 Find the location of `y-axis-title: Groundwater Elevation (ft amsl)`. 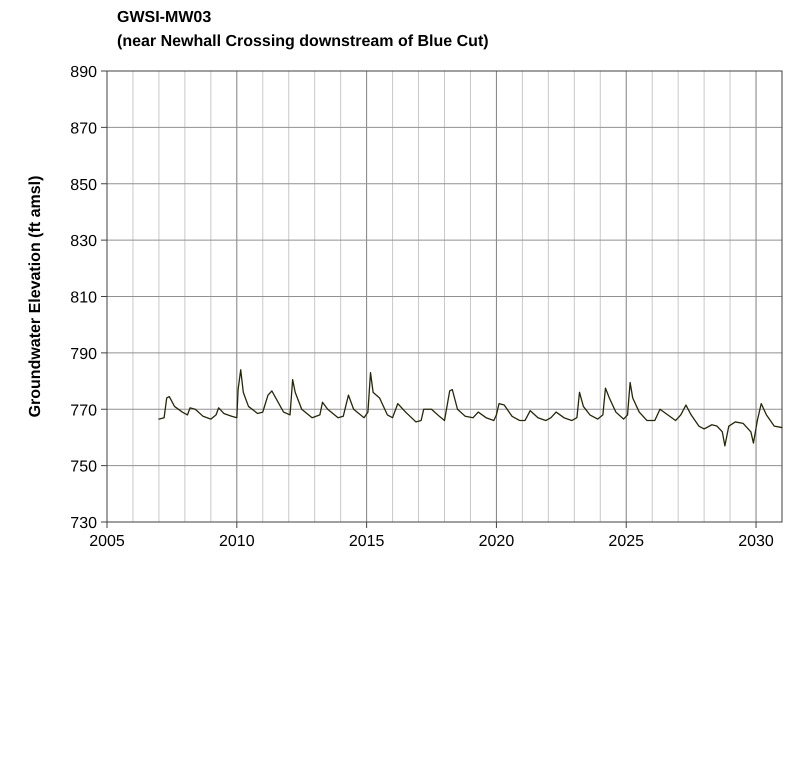

y-axis-title: Groundwater Elevation (ft amsl) is located at coordinates (35, 297).